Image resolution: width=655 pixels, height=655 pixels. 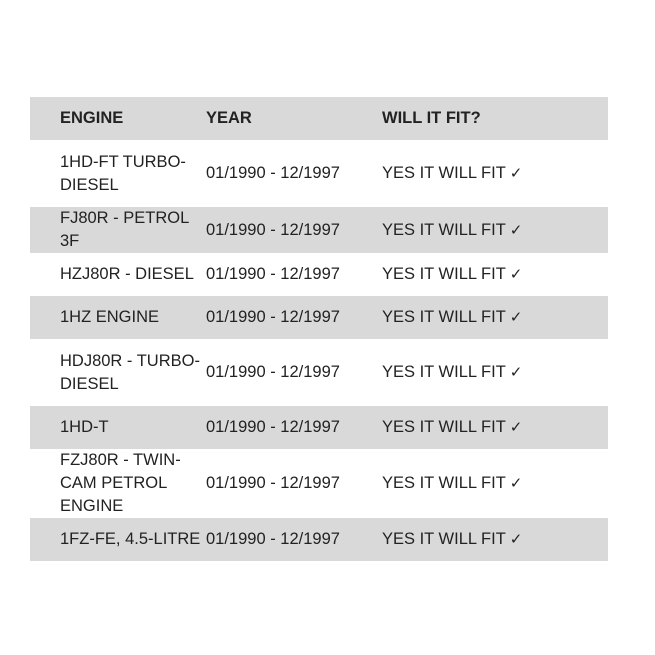 I want to click on engine-cell: FJ80R - PETROL 3F, so click(x=124, y=229).